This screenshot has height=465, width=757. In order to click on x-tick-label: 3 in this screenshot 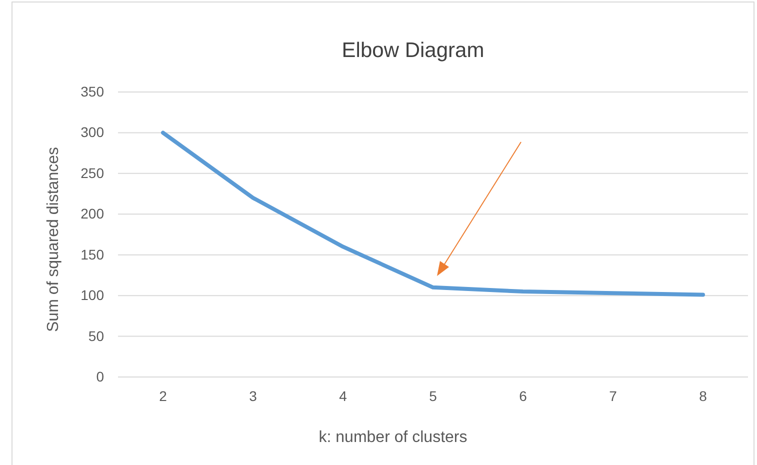, I will do `click(253, 396)`.